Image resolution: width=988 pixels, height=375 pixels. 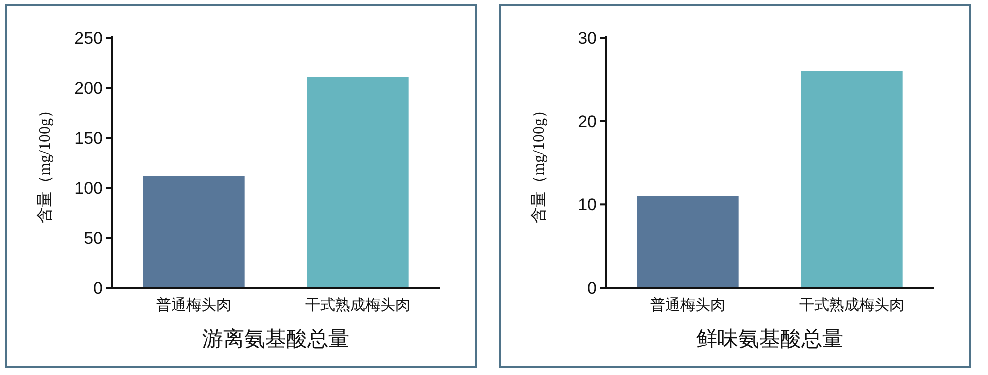 What do you see at coordinates (587, 205) in the screenshot?
I see `y-tick-label: 10` at bounding box center [587, 205].